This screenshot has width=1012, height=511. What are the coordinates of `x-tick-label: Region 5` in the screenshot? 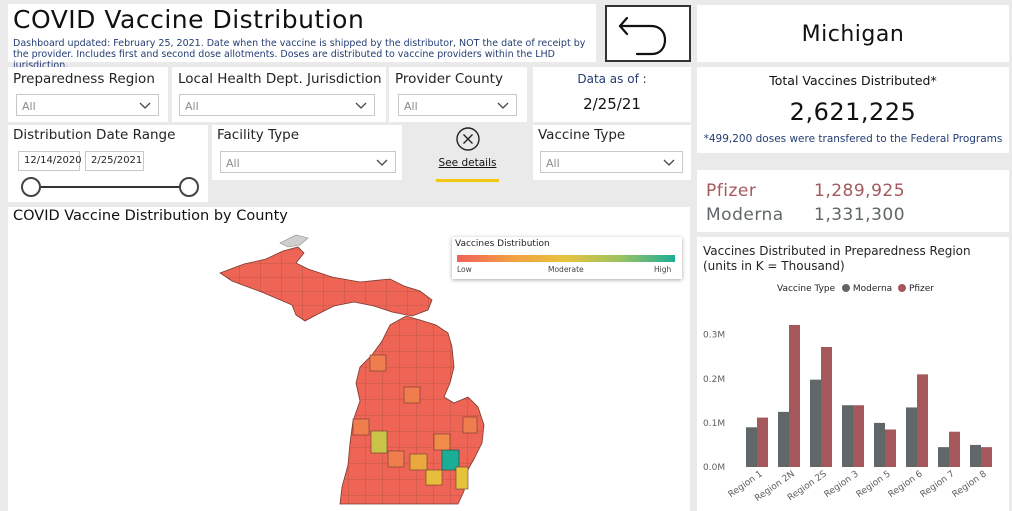 It's located at (874, 484).